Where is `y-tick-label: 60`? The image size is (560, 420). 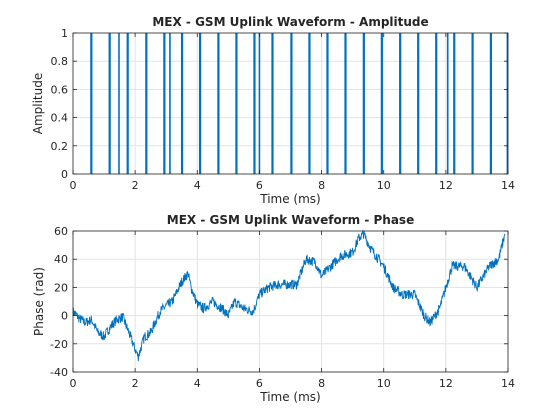
y-tick-label: 60 is located at coordinates (61, 231).